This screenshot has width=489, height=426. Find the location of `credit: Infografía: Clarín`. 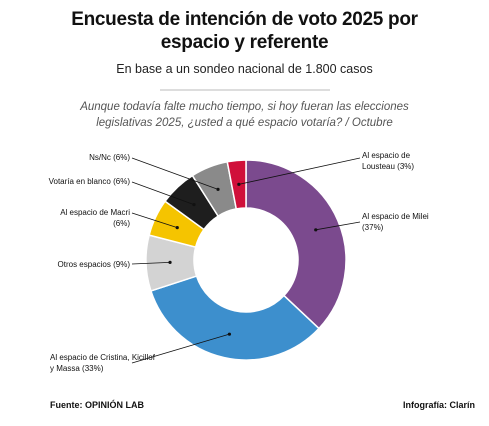

credit: Infografía: Clarín is located at coordinates (438, 405).